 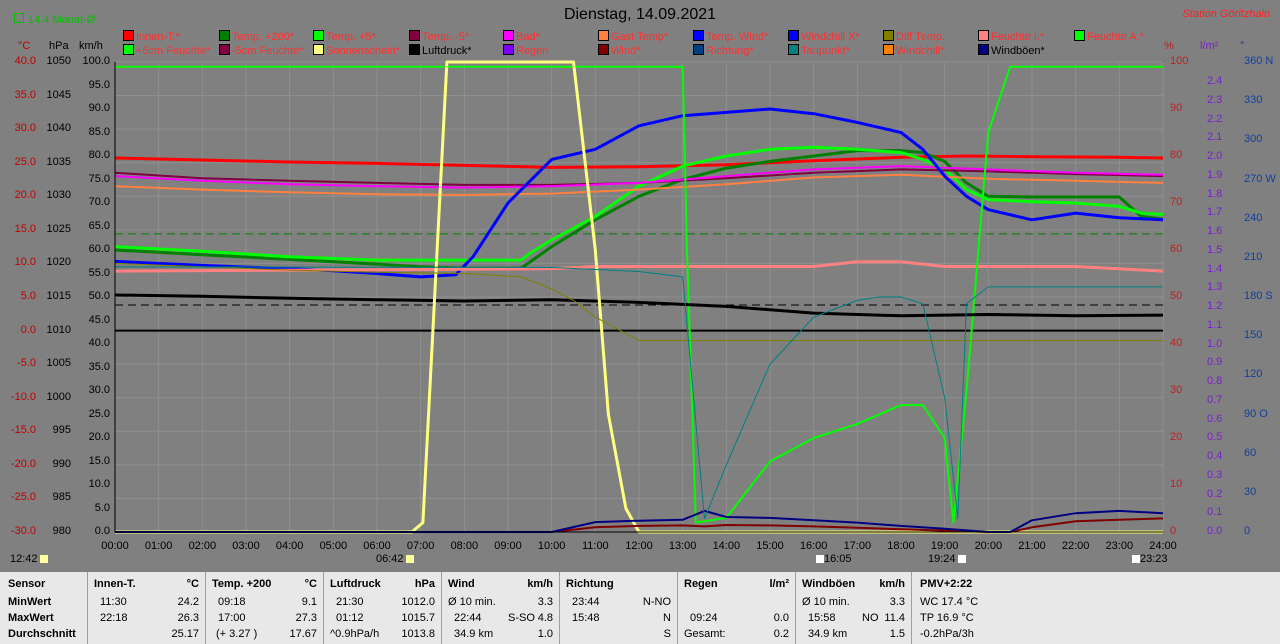 I want to click on legend-item: Windchill*, so click(x=913, y=50).